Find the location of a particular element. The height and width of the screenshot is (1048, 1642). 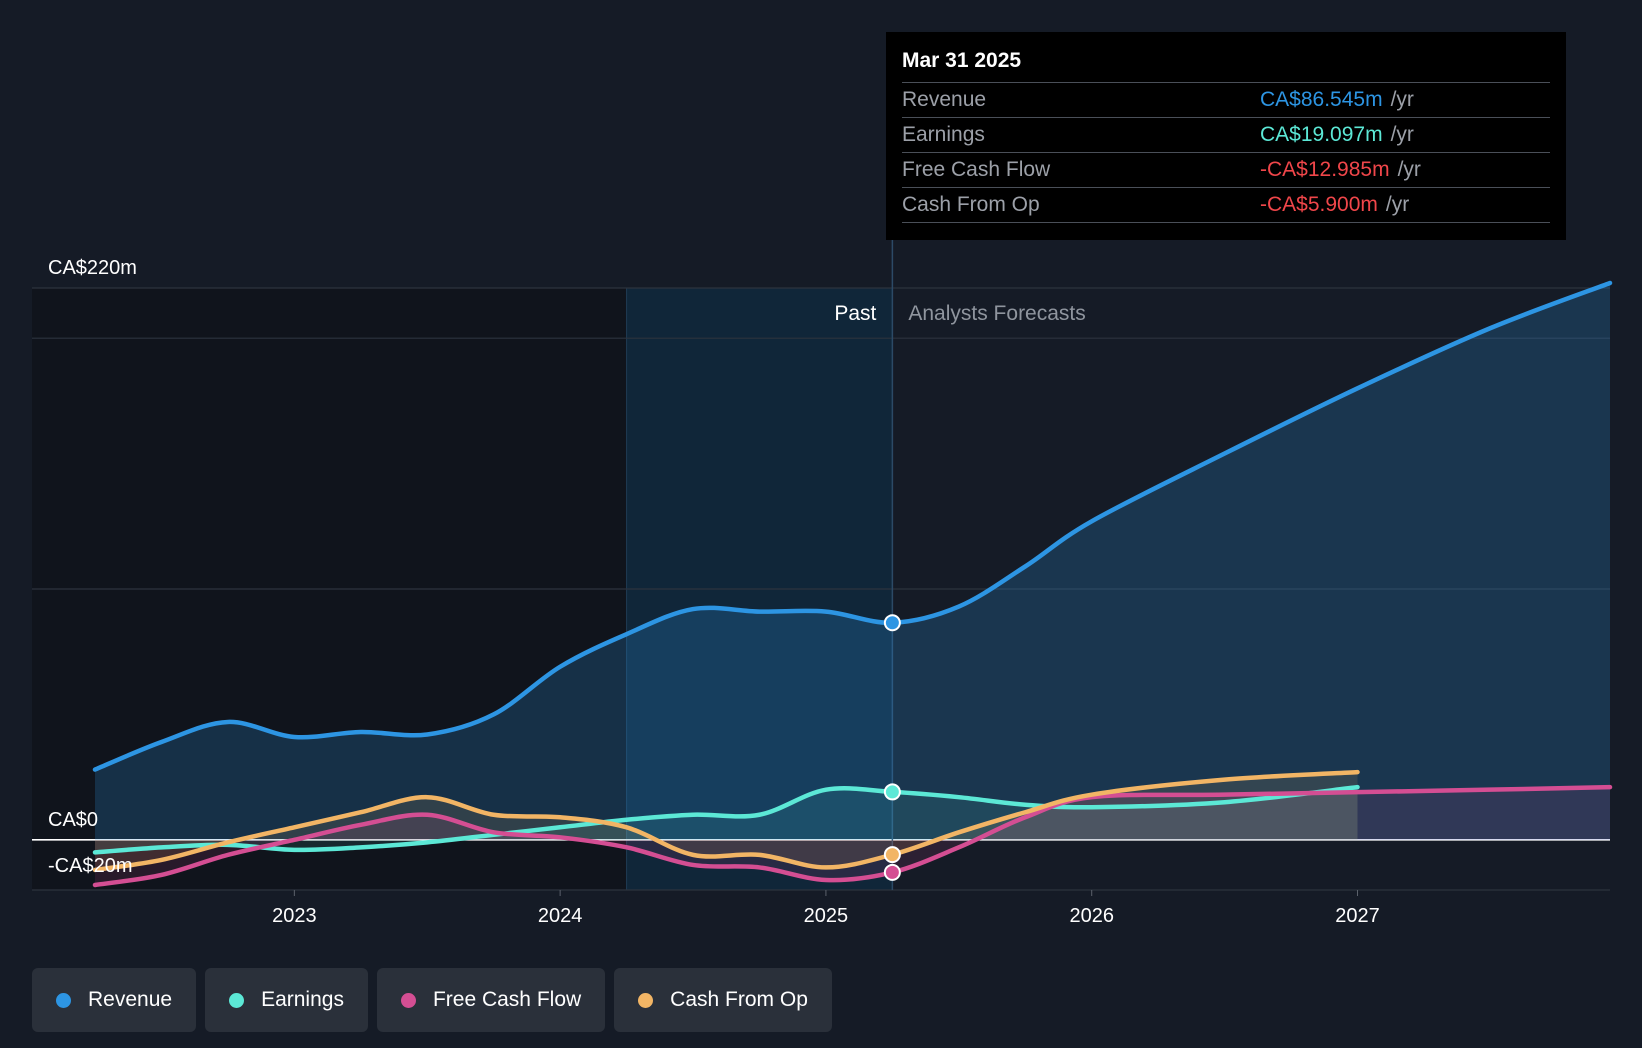

legend-item-free-cash-flow: Free Cash Flow is located at coordinates (491, 1000).